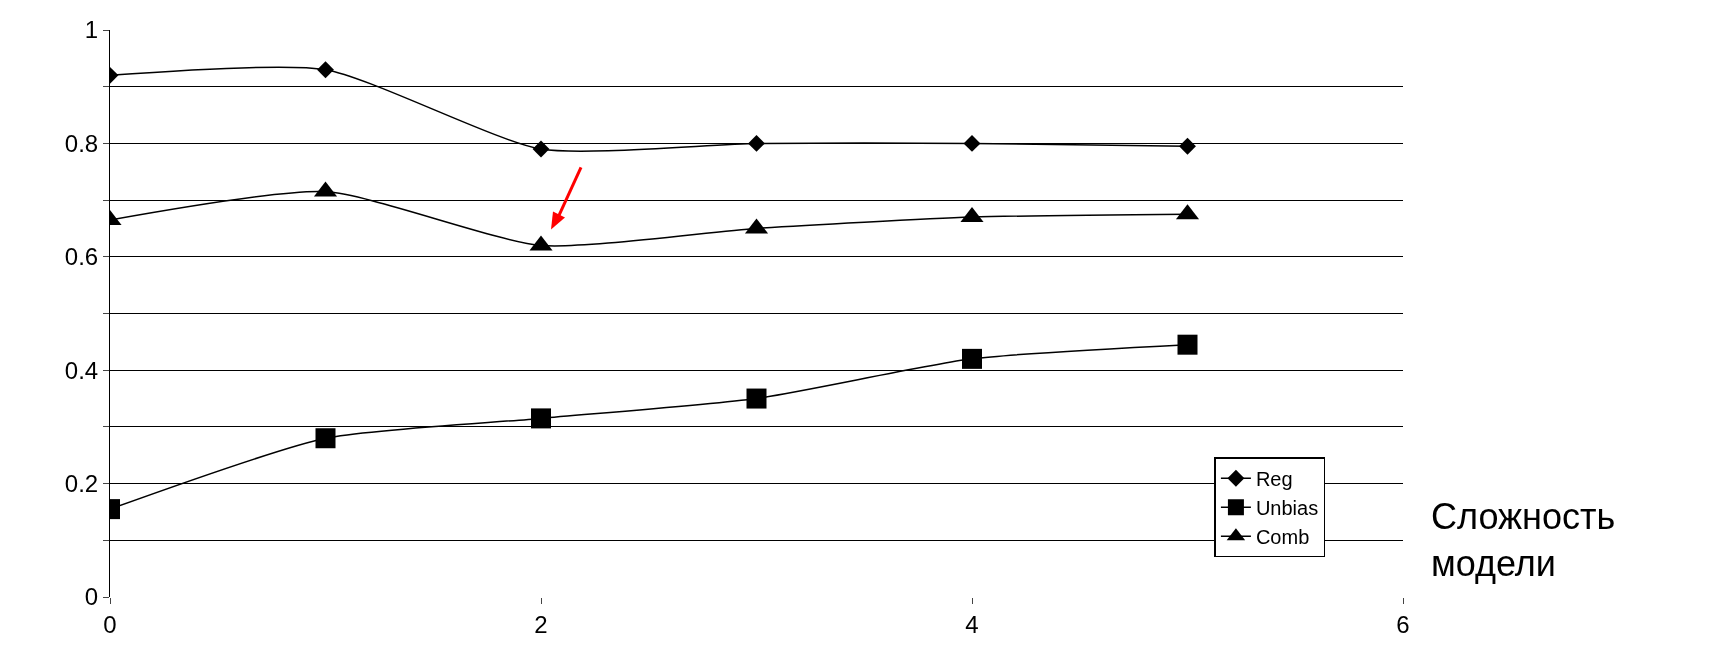  What do you see at coordinates (972, 624) in the screenshot?
I see `x-tick-label: 4` at bounding box center [972, 624].